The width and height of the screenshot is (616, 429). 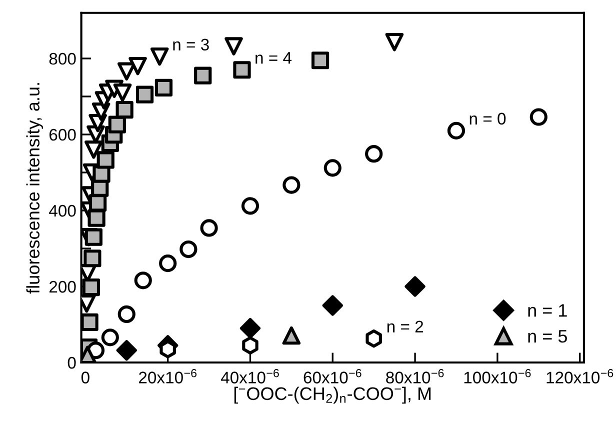 What do you see at coordinates (488, 118) in the screenshot?
I see `annotation: n = 0` at bounding box center [488, 118].